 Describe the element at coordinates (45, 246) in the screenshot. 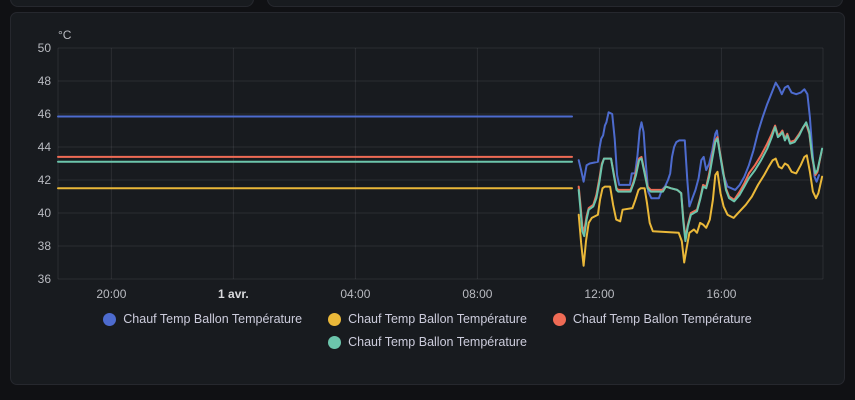

I see `y-tick-label: 38` at that location.